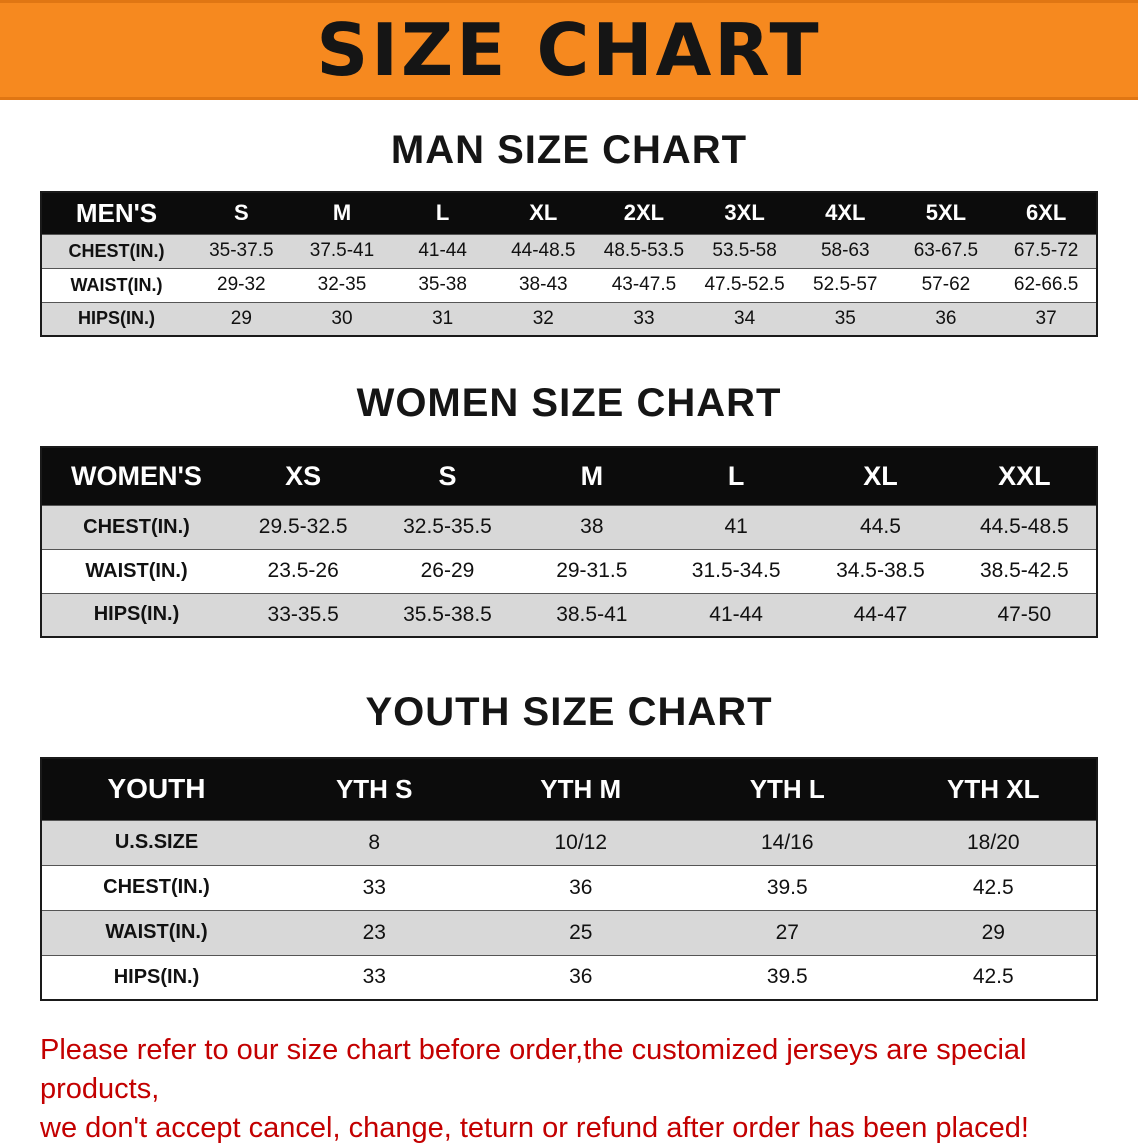 The width and height of the screenshot is (1138, 1148). I want to click on header-cell: YTH M, so click(580, 789).